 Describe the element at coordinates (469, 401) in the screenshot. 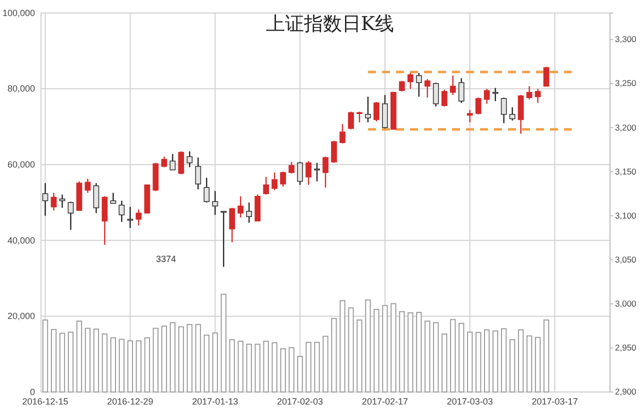

I see `x-tick-label: 2017-03-03` at that location.